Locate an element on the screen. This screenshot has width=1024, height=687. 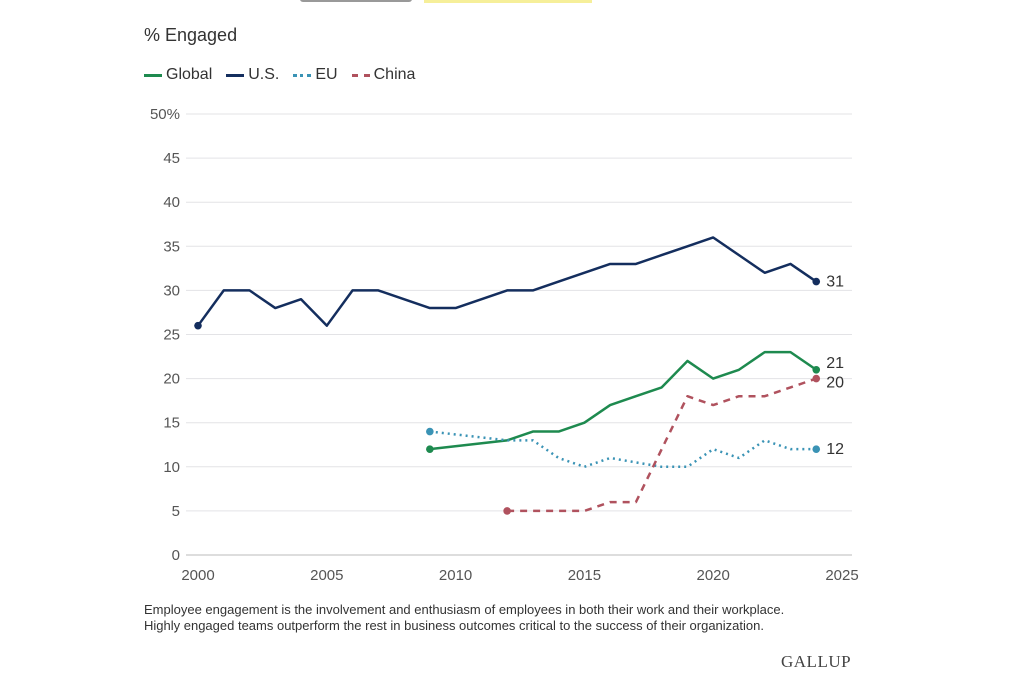
x-tick-label: 2005 is located at coordinates (326, 575).